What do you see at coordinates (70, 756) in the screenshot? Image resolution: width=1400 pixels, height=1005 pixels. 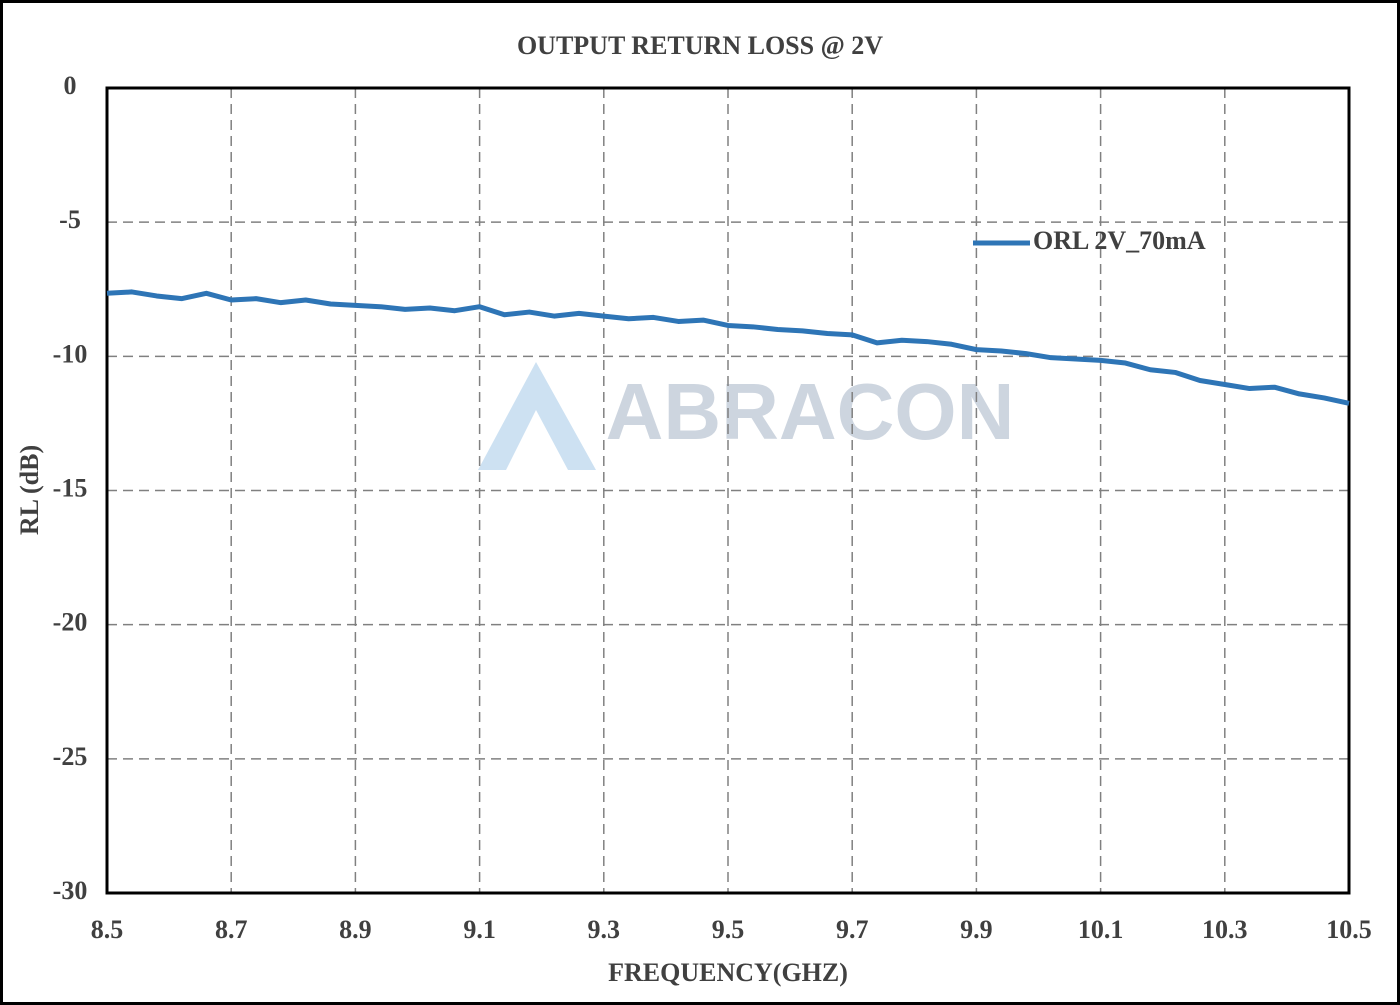 I see `y-tick-label: -25` at bounding box center [70, 756].